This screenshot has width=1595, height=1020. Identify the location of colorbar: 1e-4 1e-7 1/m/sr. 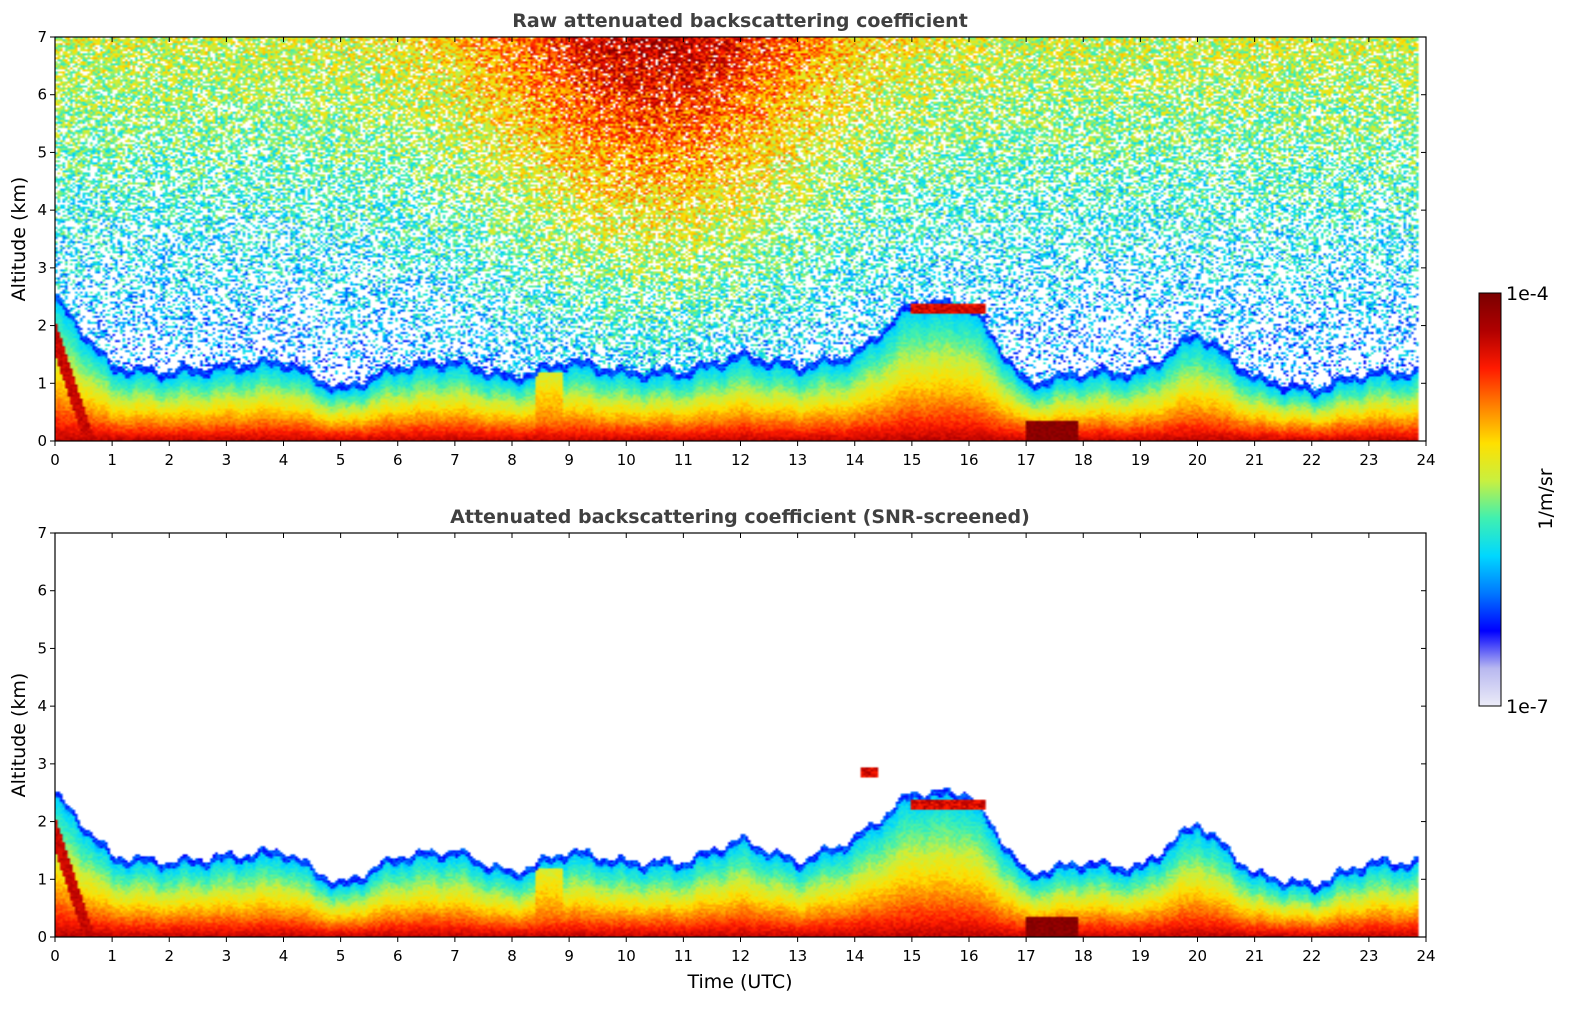
(1517, 500).